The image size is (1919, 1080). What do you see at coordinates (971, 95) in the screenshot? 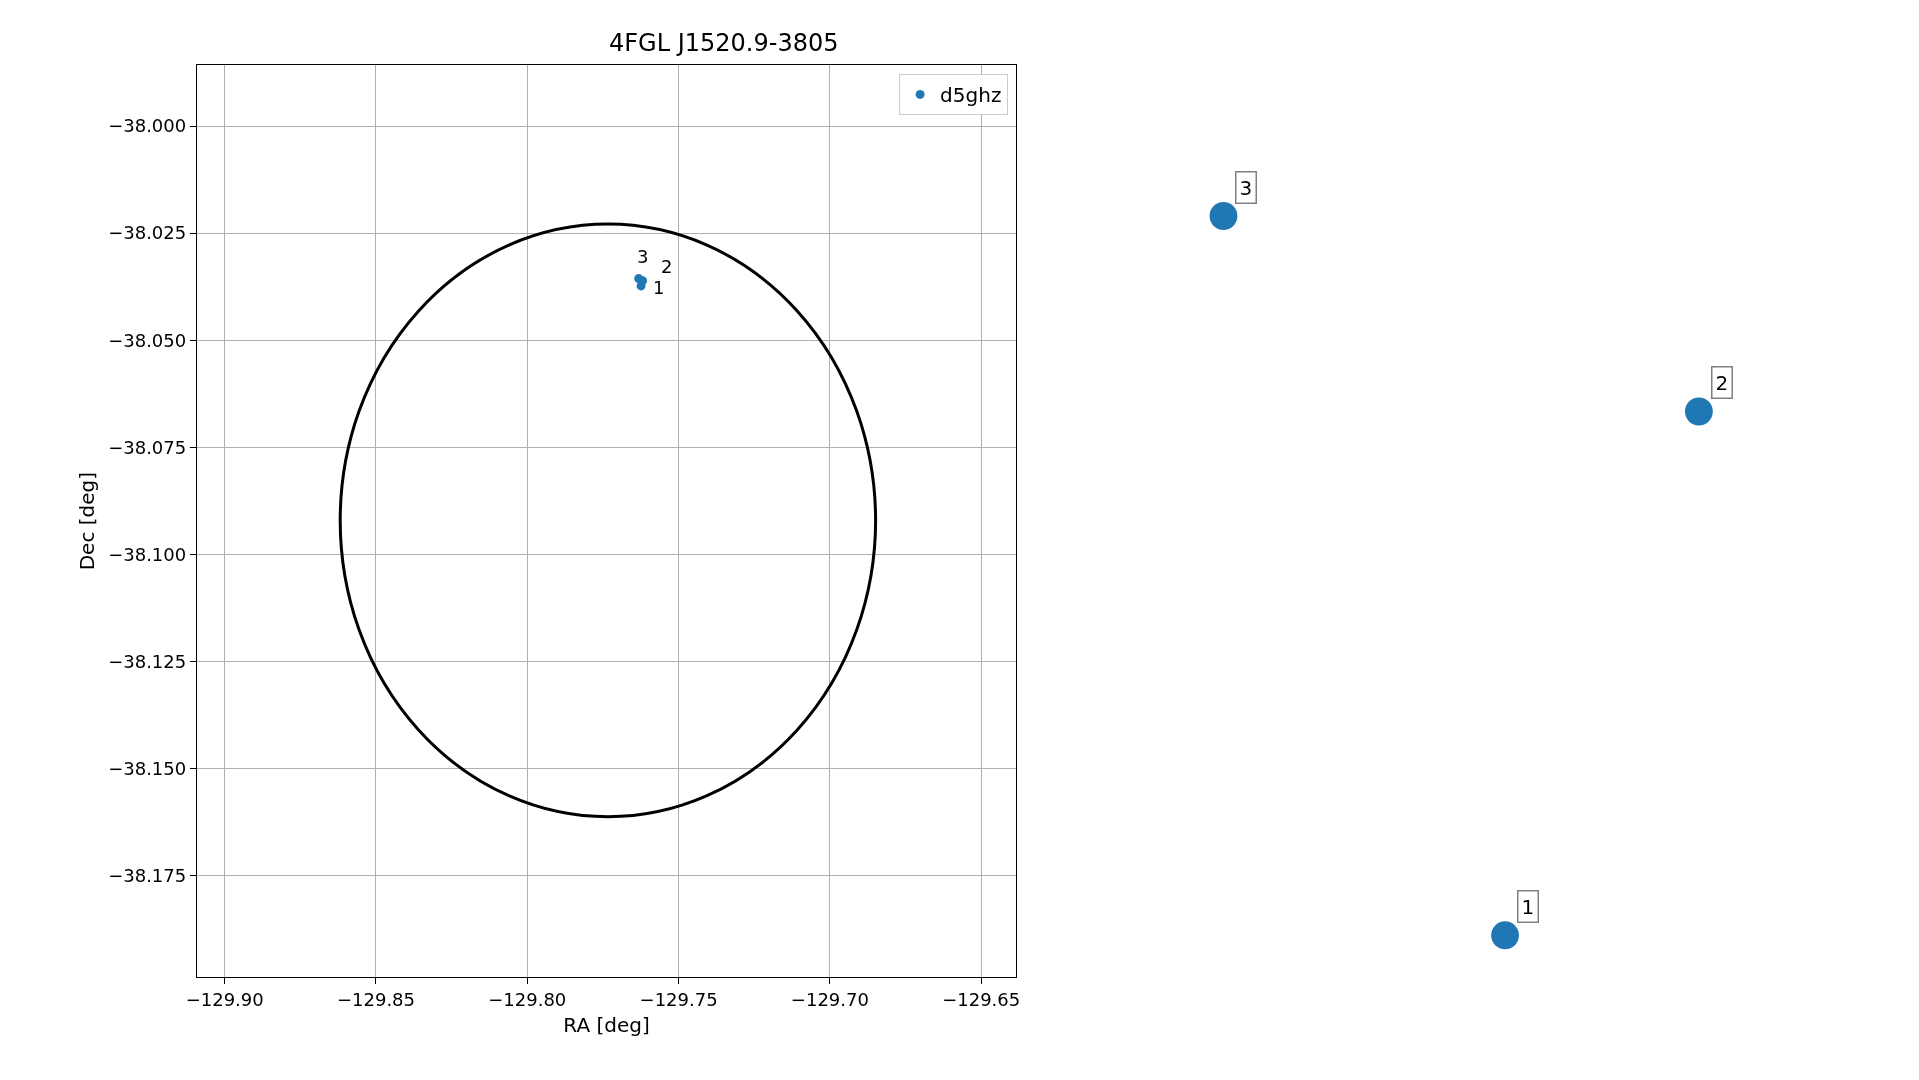
I see `legend-label: d5ghz` at bounding box center [971, 95].